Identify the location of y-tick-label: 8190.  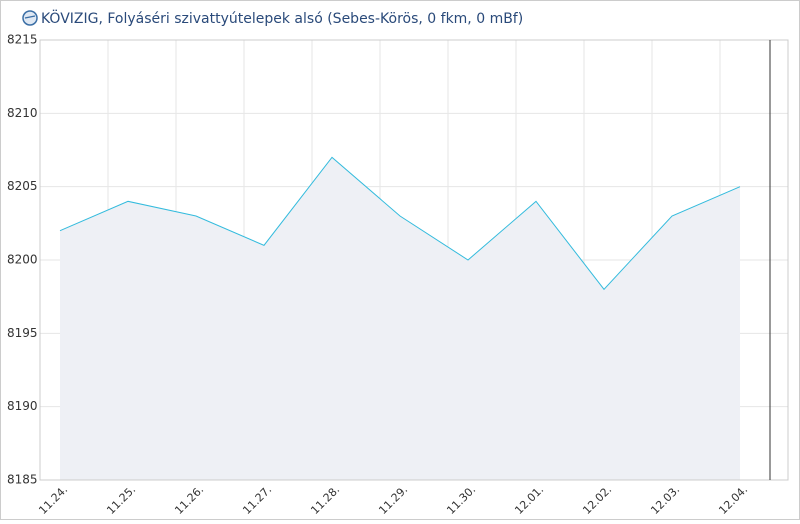
(22, 406).